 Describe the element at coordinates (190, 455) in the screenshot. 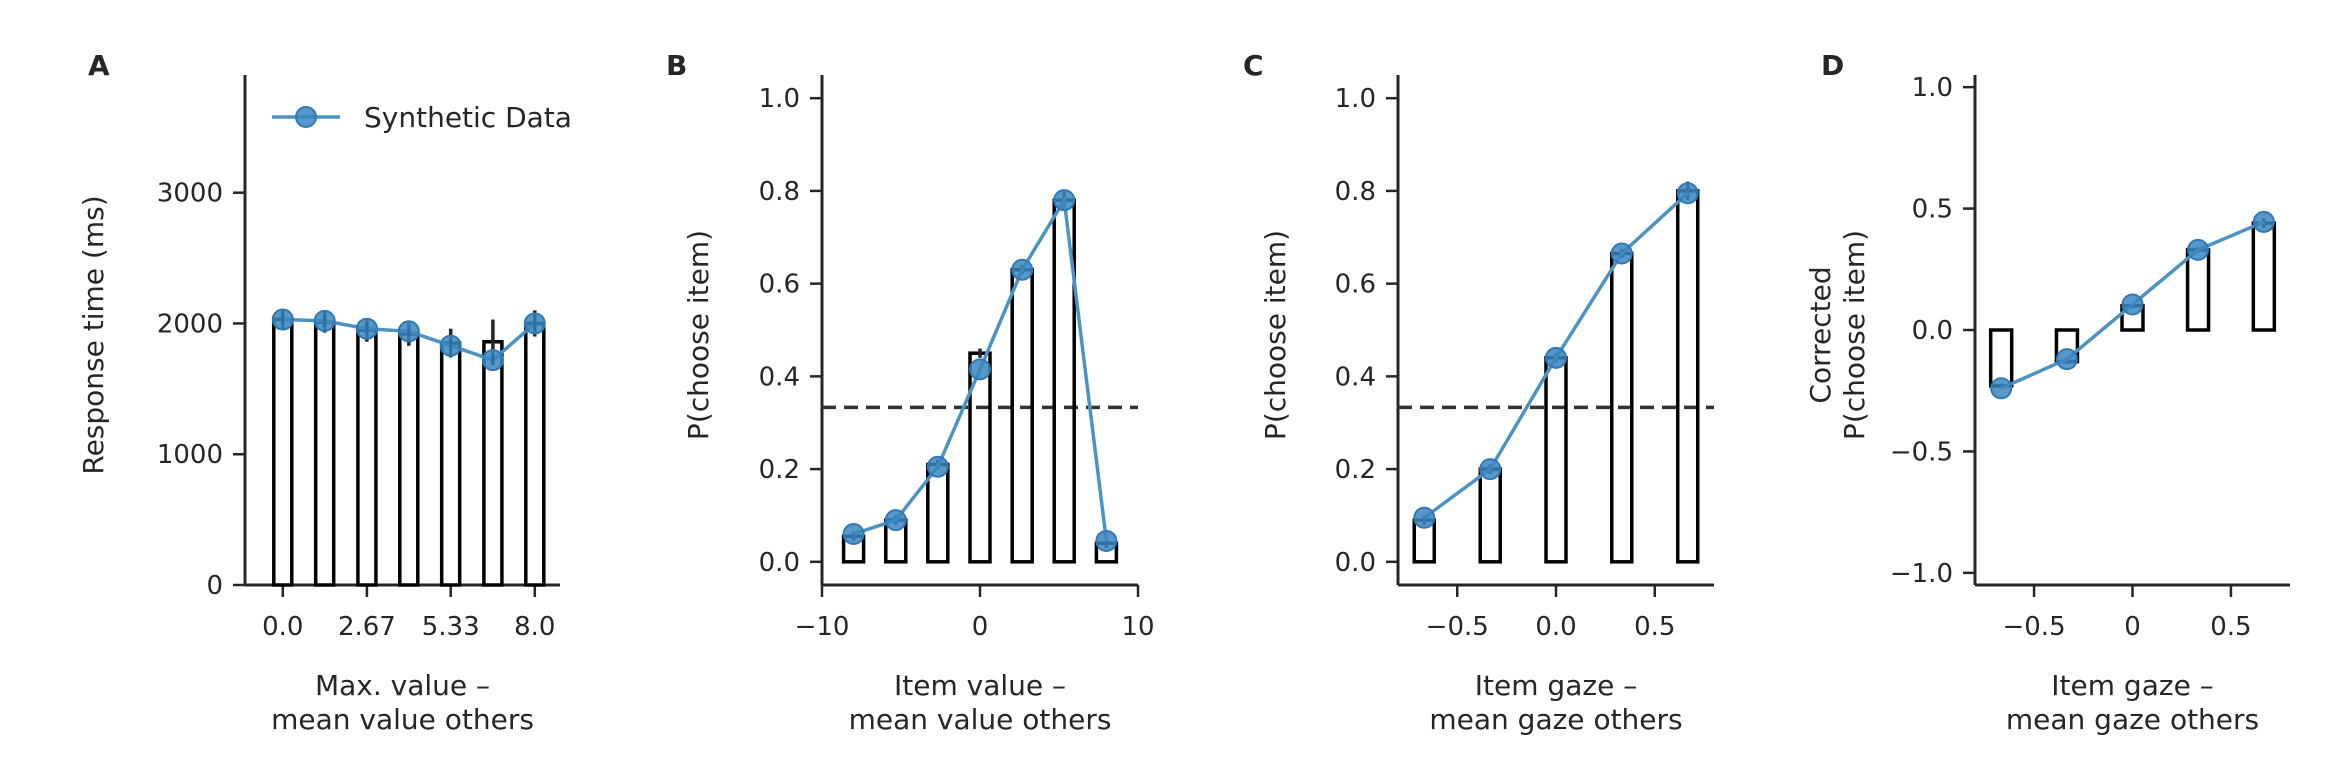

I see `y-tick-label: 1000` at that location.